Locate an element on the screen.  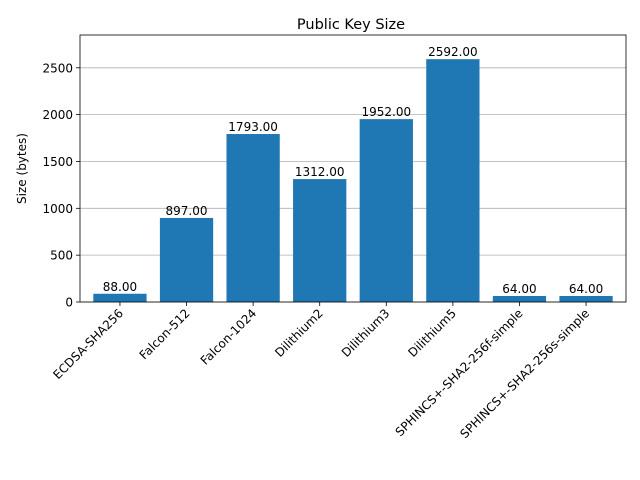
bar-value-label: 1793.00 is located at coordinates (253, 127).